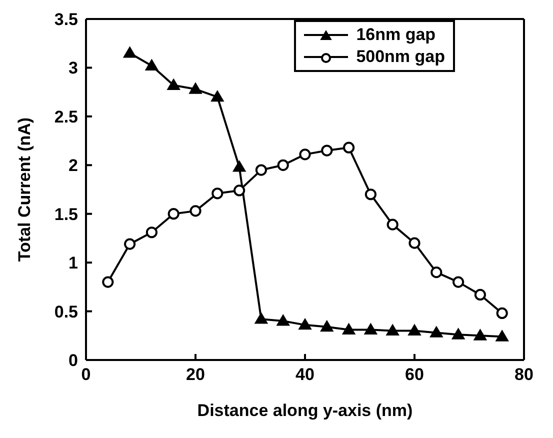  Describe the element at coordinates (73, 68) in the screenshot. I see `y-tick-label: 3` at that location.